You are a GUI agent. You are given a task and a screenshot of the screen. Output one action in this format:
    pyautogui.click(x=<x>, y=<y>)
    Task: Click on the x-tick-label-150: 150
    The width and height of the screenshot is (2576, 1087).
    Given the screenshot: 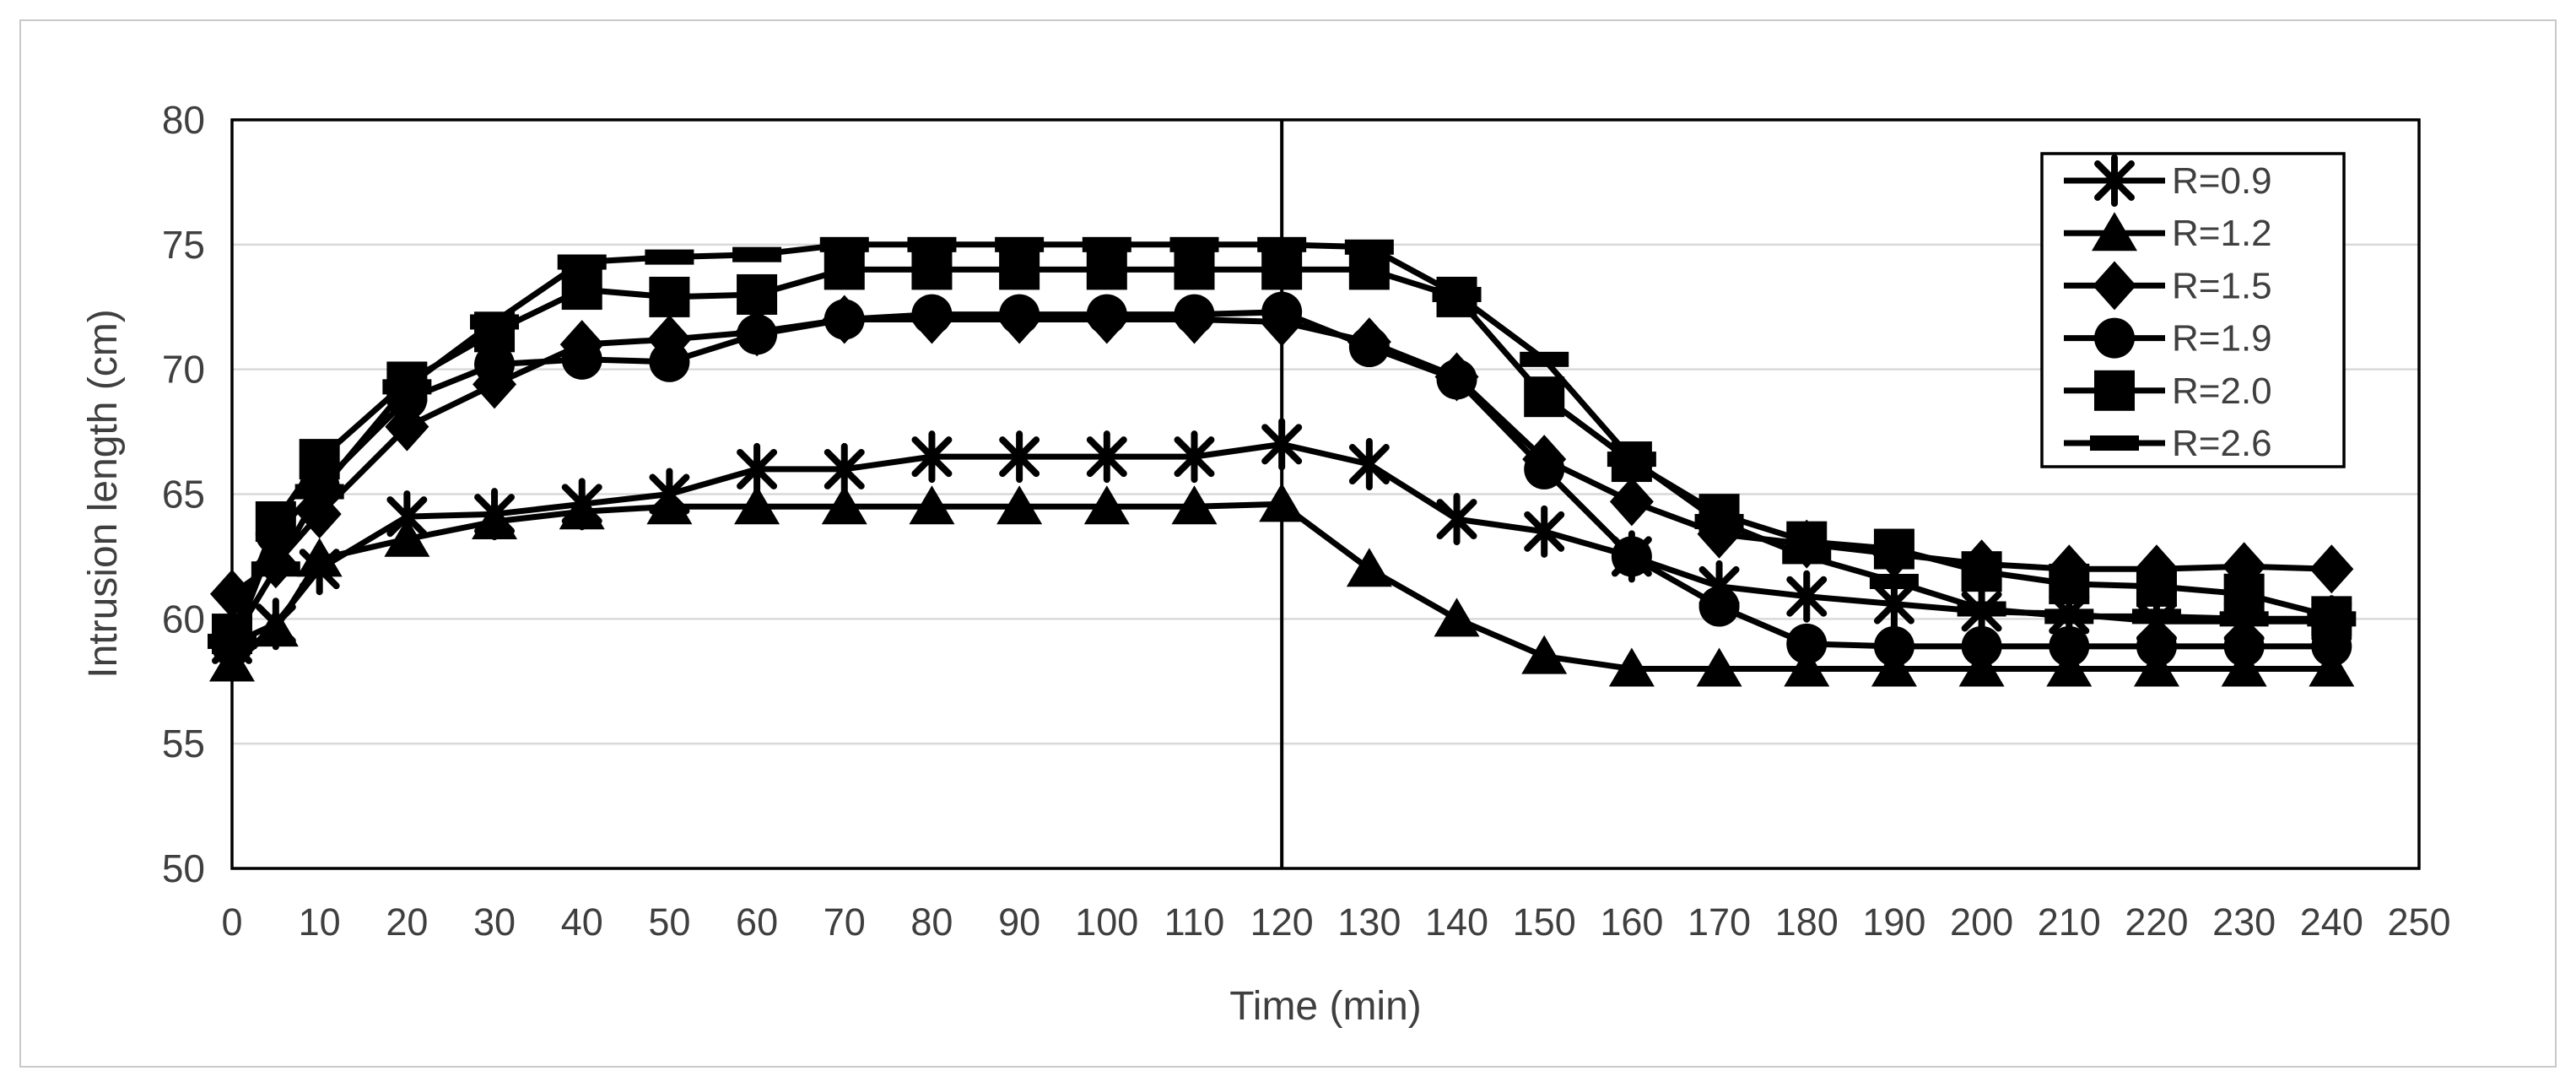 What is the action you would take?
    pyautogui.click(x=1544, y=922)
    